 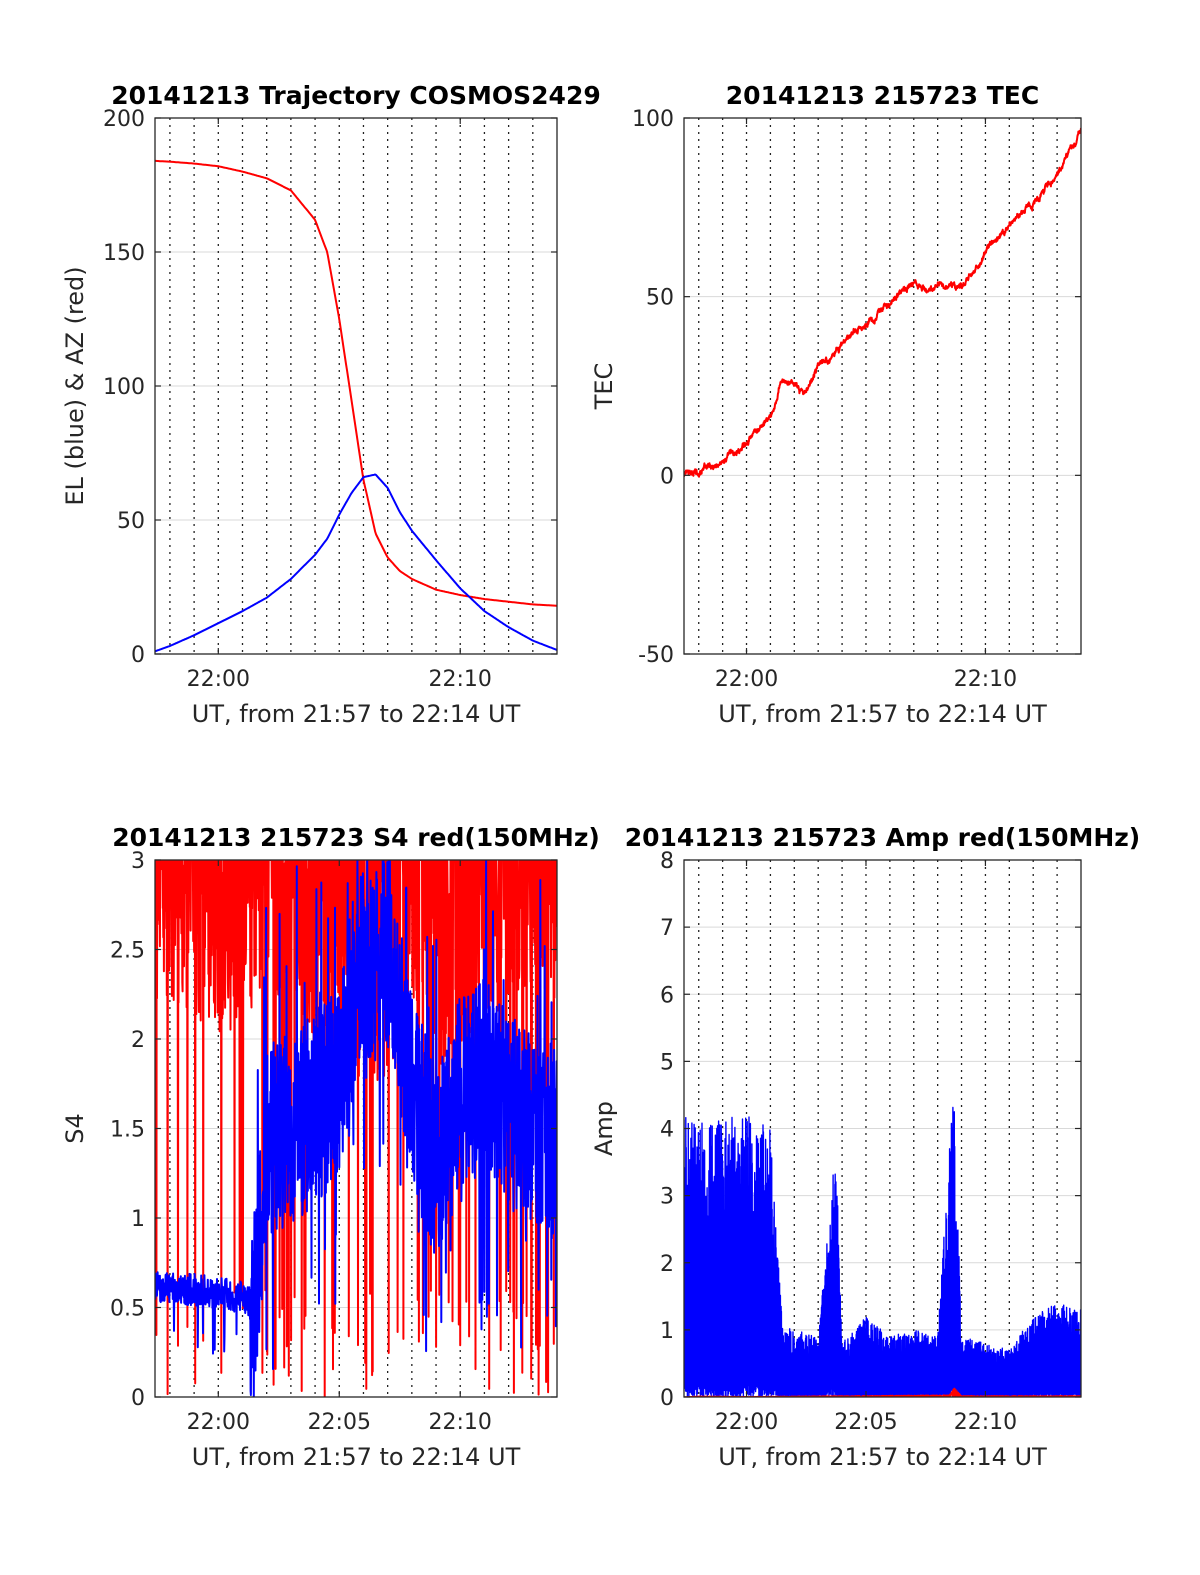 What do you see at coordinates (667, 861) in the screenshot?
I see `y-tick-label: 8` at bounding box center [667, 861].